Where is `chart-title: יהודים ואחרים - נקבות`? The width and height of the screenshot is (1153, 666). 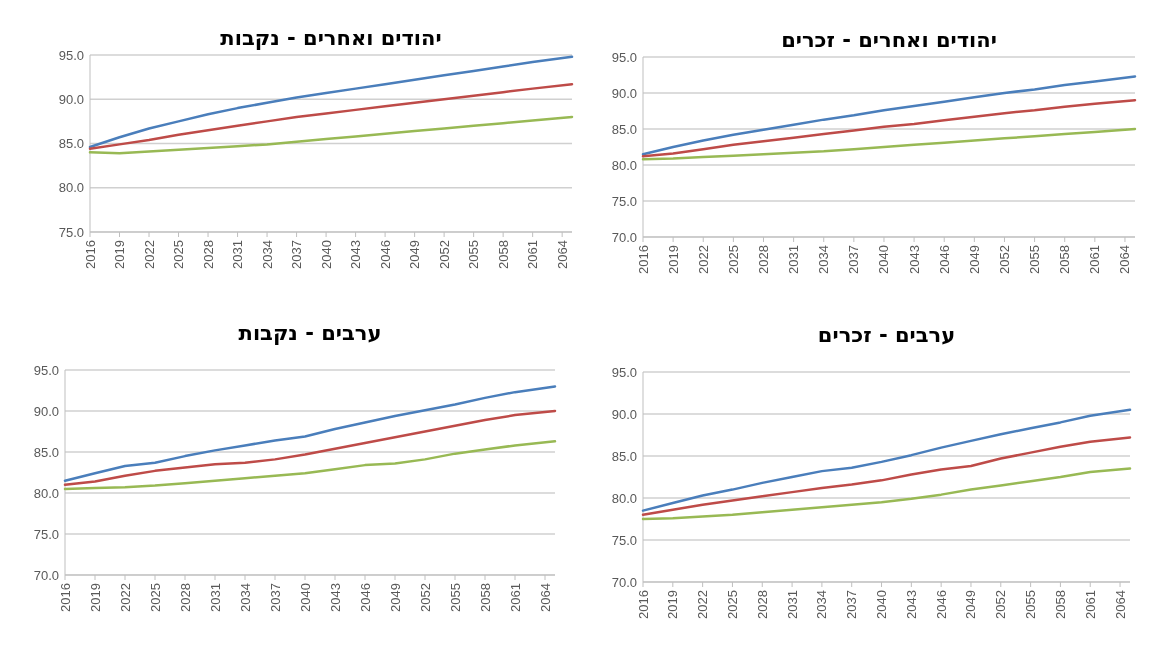 chart-title: יהודים ואחרים - נקבות is located at coordinates (331, 38).